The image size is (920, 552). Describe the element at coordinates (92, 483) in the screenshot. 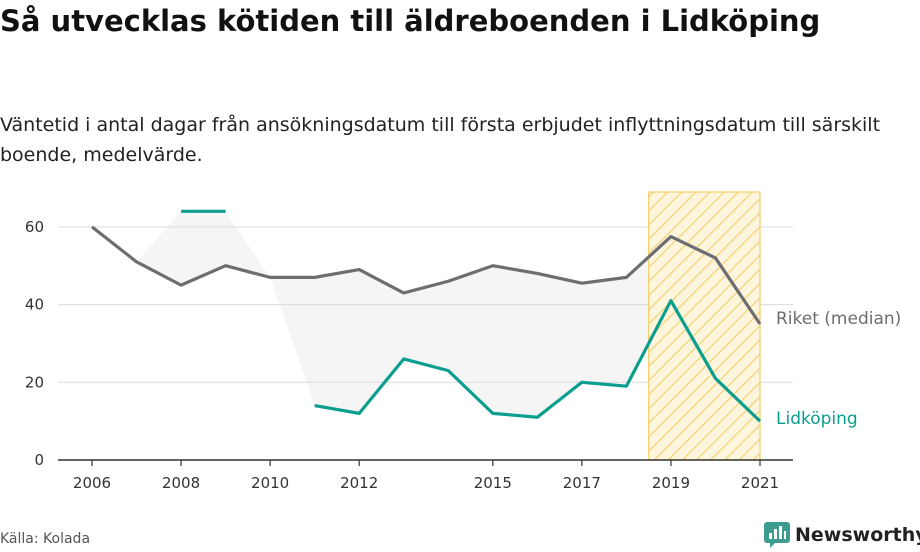

I see `x-tick-label-2006: 2006` at that location.